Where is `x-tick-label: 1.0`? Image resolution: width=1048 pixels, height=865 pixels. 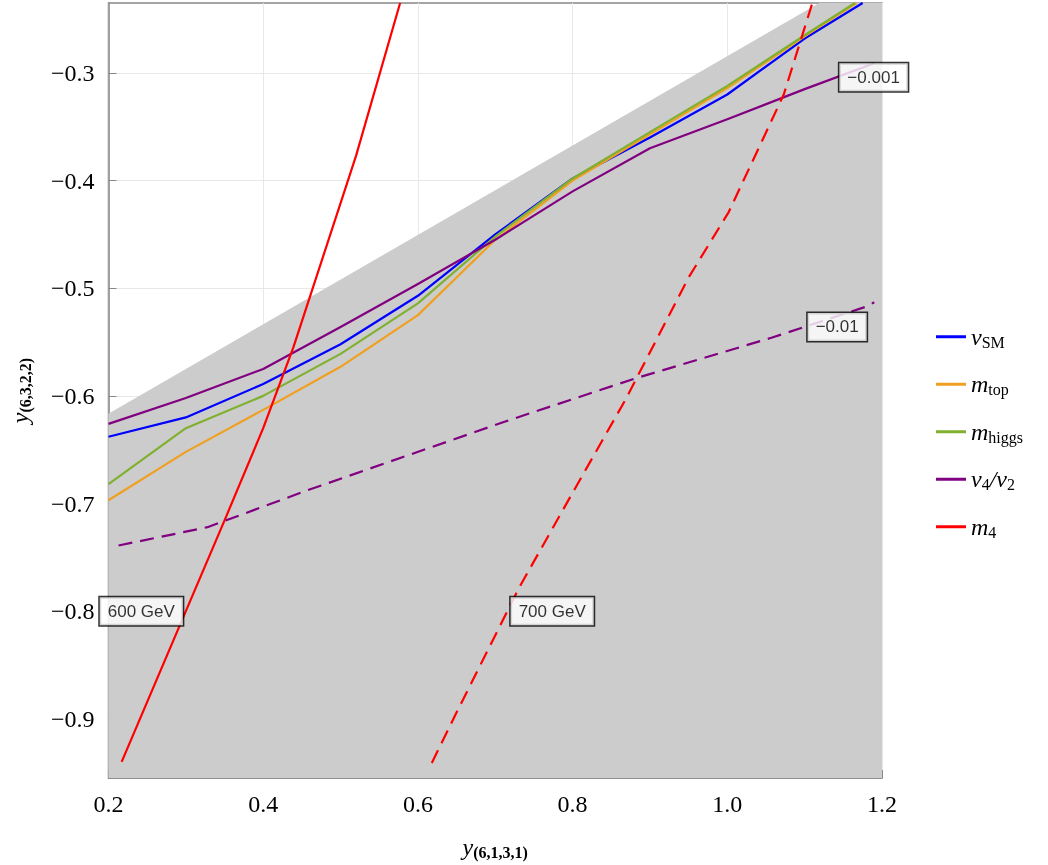
x-tick-label: 1.0 is located at coordinates (727, 804).